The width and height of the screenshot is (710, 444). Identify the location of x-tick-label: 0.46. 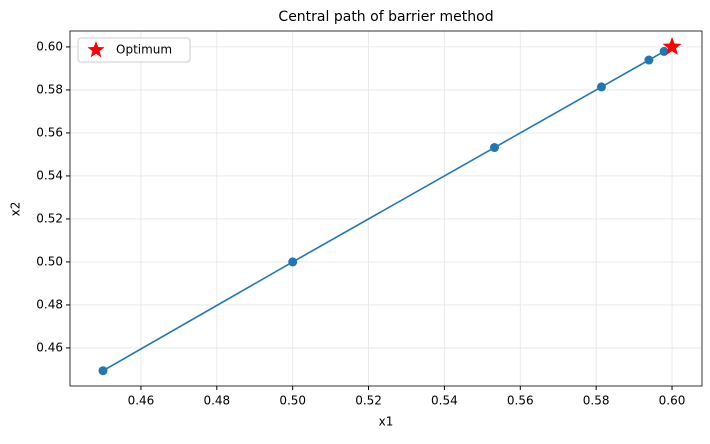
(141, 401).